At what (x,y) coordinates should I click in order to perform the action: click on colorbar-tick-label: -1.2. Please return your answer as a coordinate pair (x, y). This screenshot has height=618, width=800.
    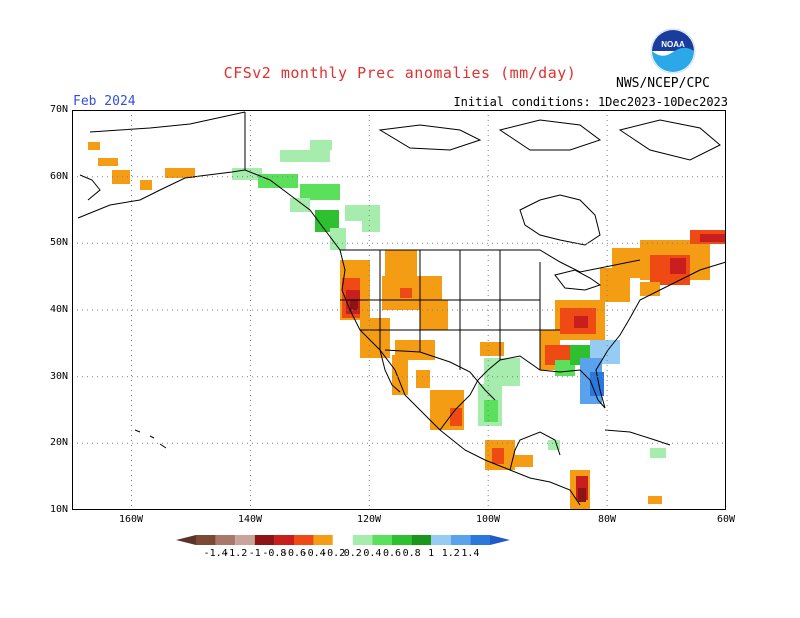
    Looking at the image, I should click on (235, 553).